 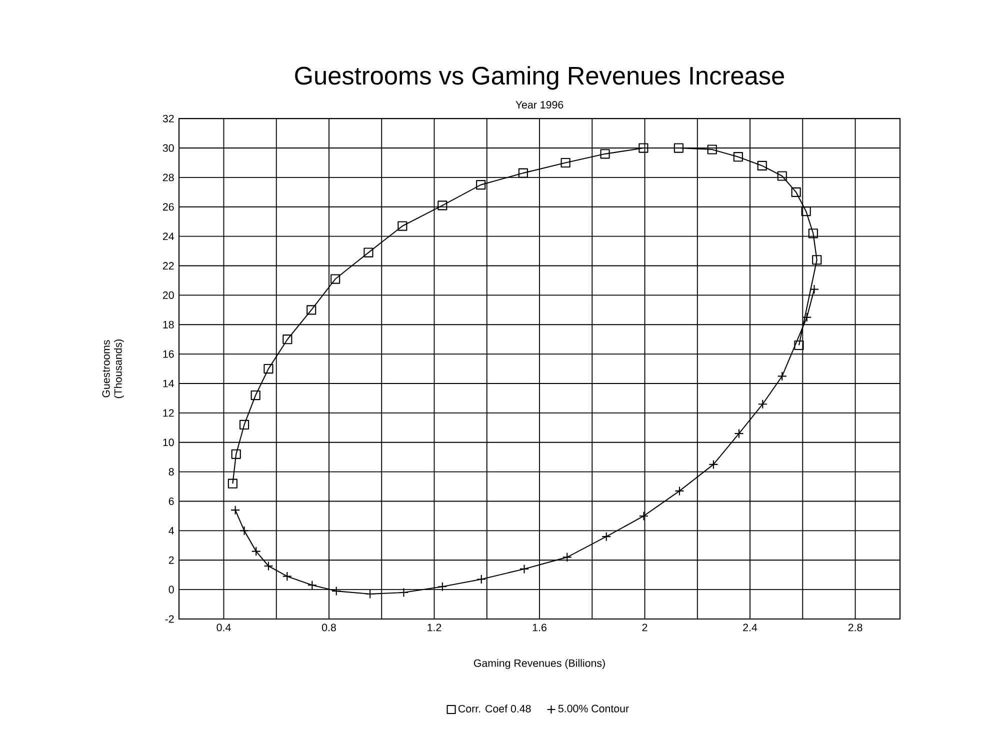 I want to click on chart-subtitle: Year 1996, so click(x=540, y=105).